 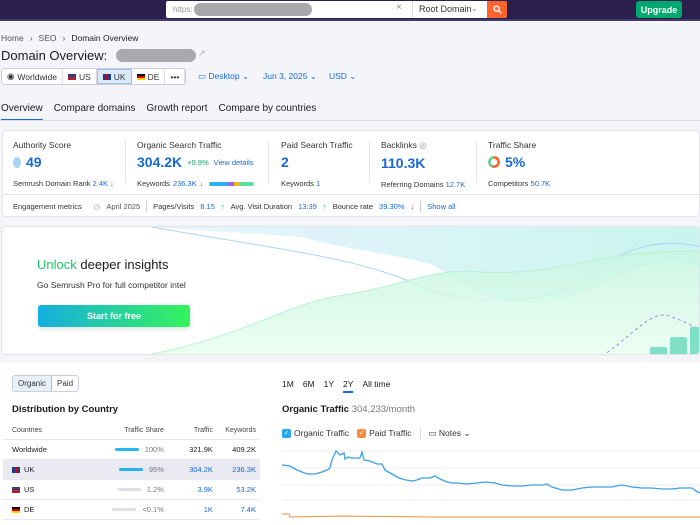 I want to click on toggle-organic: Organic, so click(x=33, y=383).